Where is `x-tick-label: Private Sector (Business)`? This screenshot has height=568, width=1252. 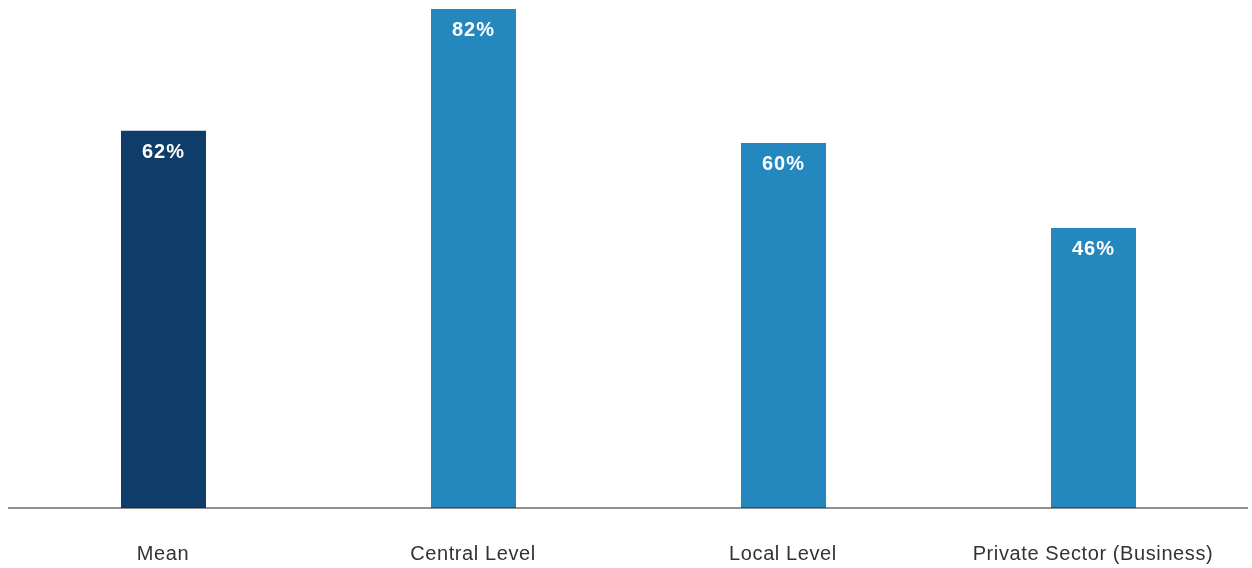 x-tick-label: Private Sector (Business) is located at coordinates (1093, 553).